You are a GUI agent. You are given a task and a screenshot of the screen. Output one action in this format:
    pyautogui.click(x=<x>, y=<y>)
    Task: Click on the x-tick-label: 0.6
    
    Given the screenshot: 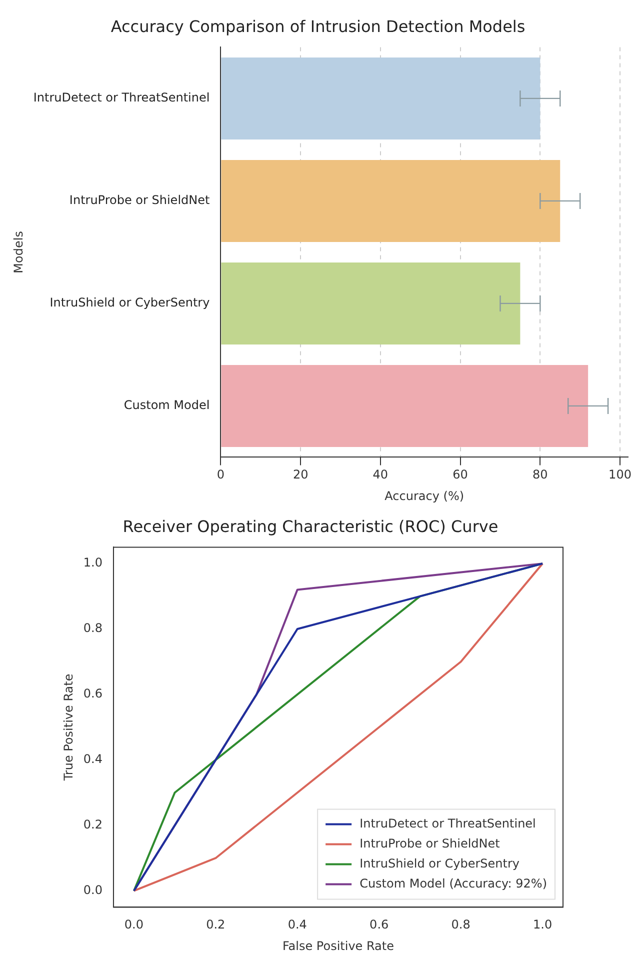 What is the action you would take?
    pyautogui.click(x=379, y=925)
    